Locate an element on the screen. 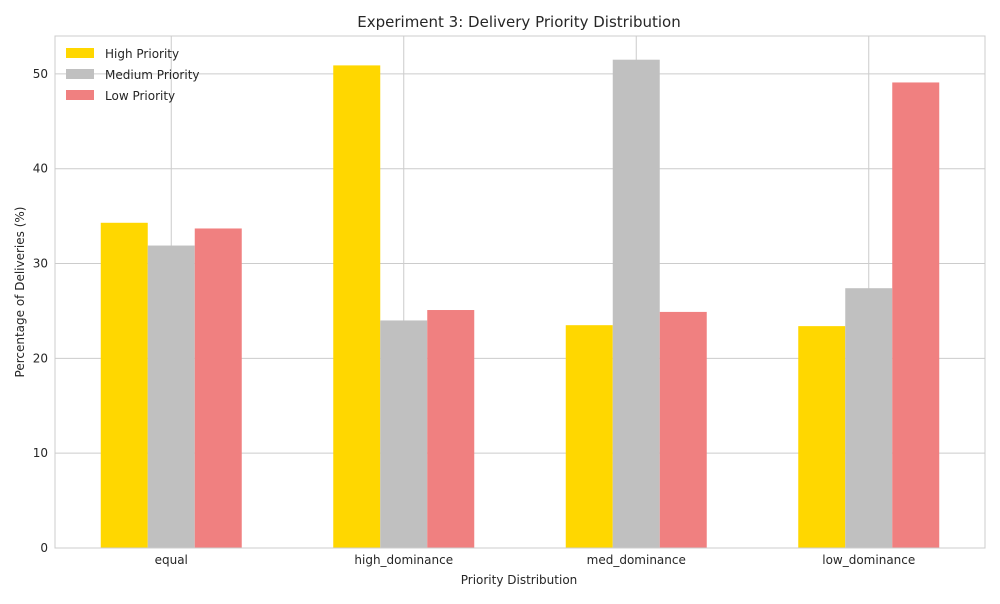 The width and height of the screenshot is (1000, 604). x-tick-label: med_dominance is located at coordinates (636, 560).